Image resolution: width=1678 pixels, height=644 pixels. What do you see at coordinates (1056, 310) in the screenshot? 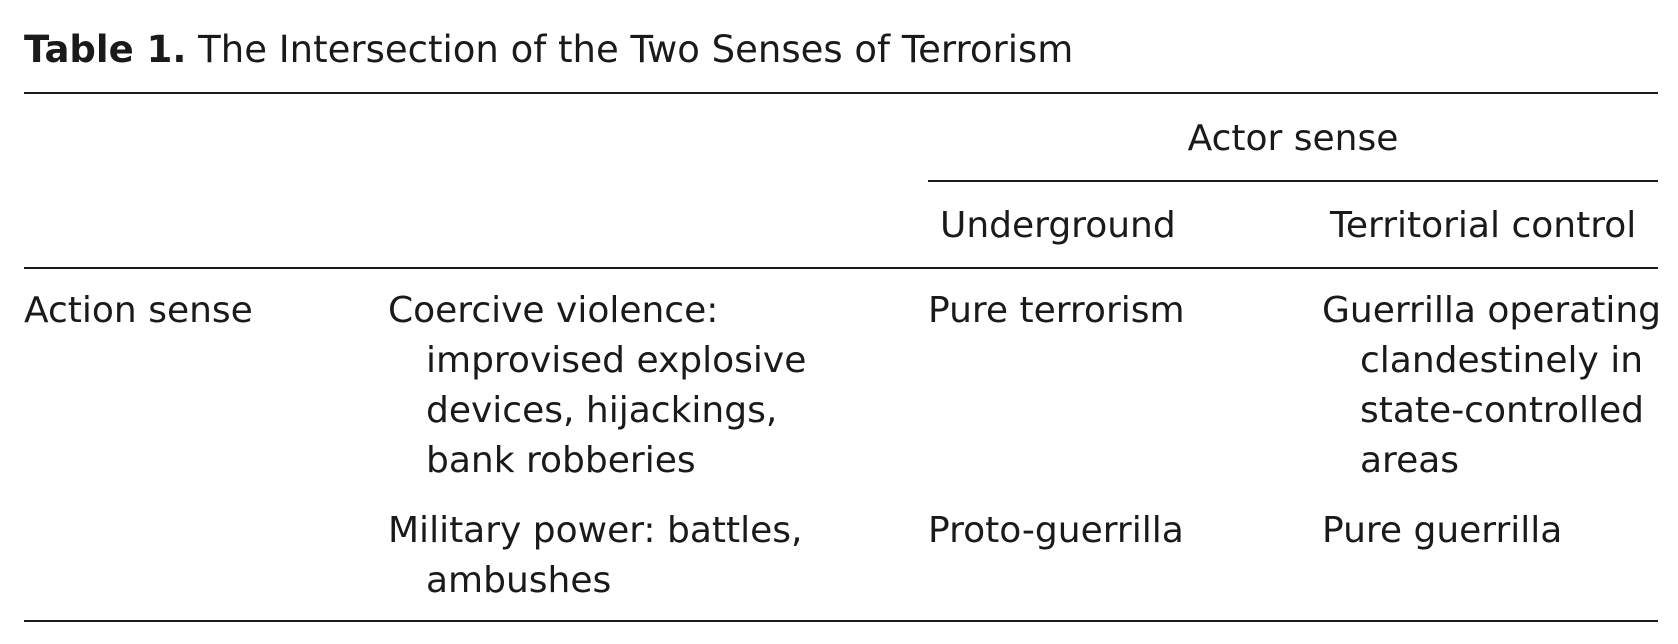
I see `table-cell-pure-terrorism: Pure terrorism` at bounding box center [1056, 310].